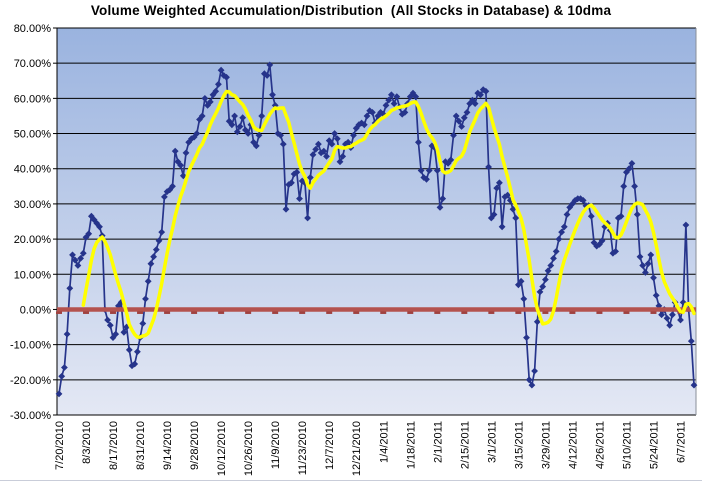  I want to click on x-tick-label: 9/28/2010, so click(195, 445).